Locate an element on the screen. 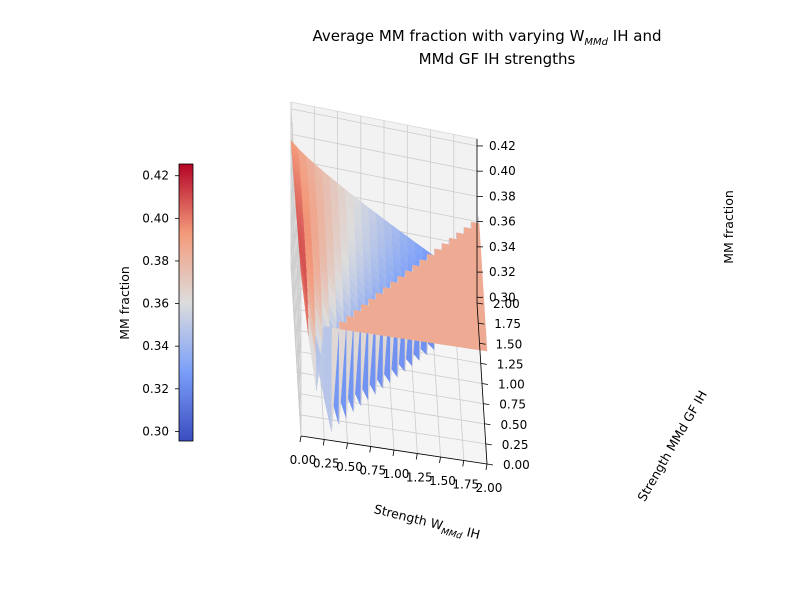 The width and height of the screenshot is (800, 600). z-tick-label: 0.42 is located at coordinates (502, 146).